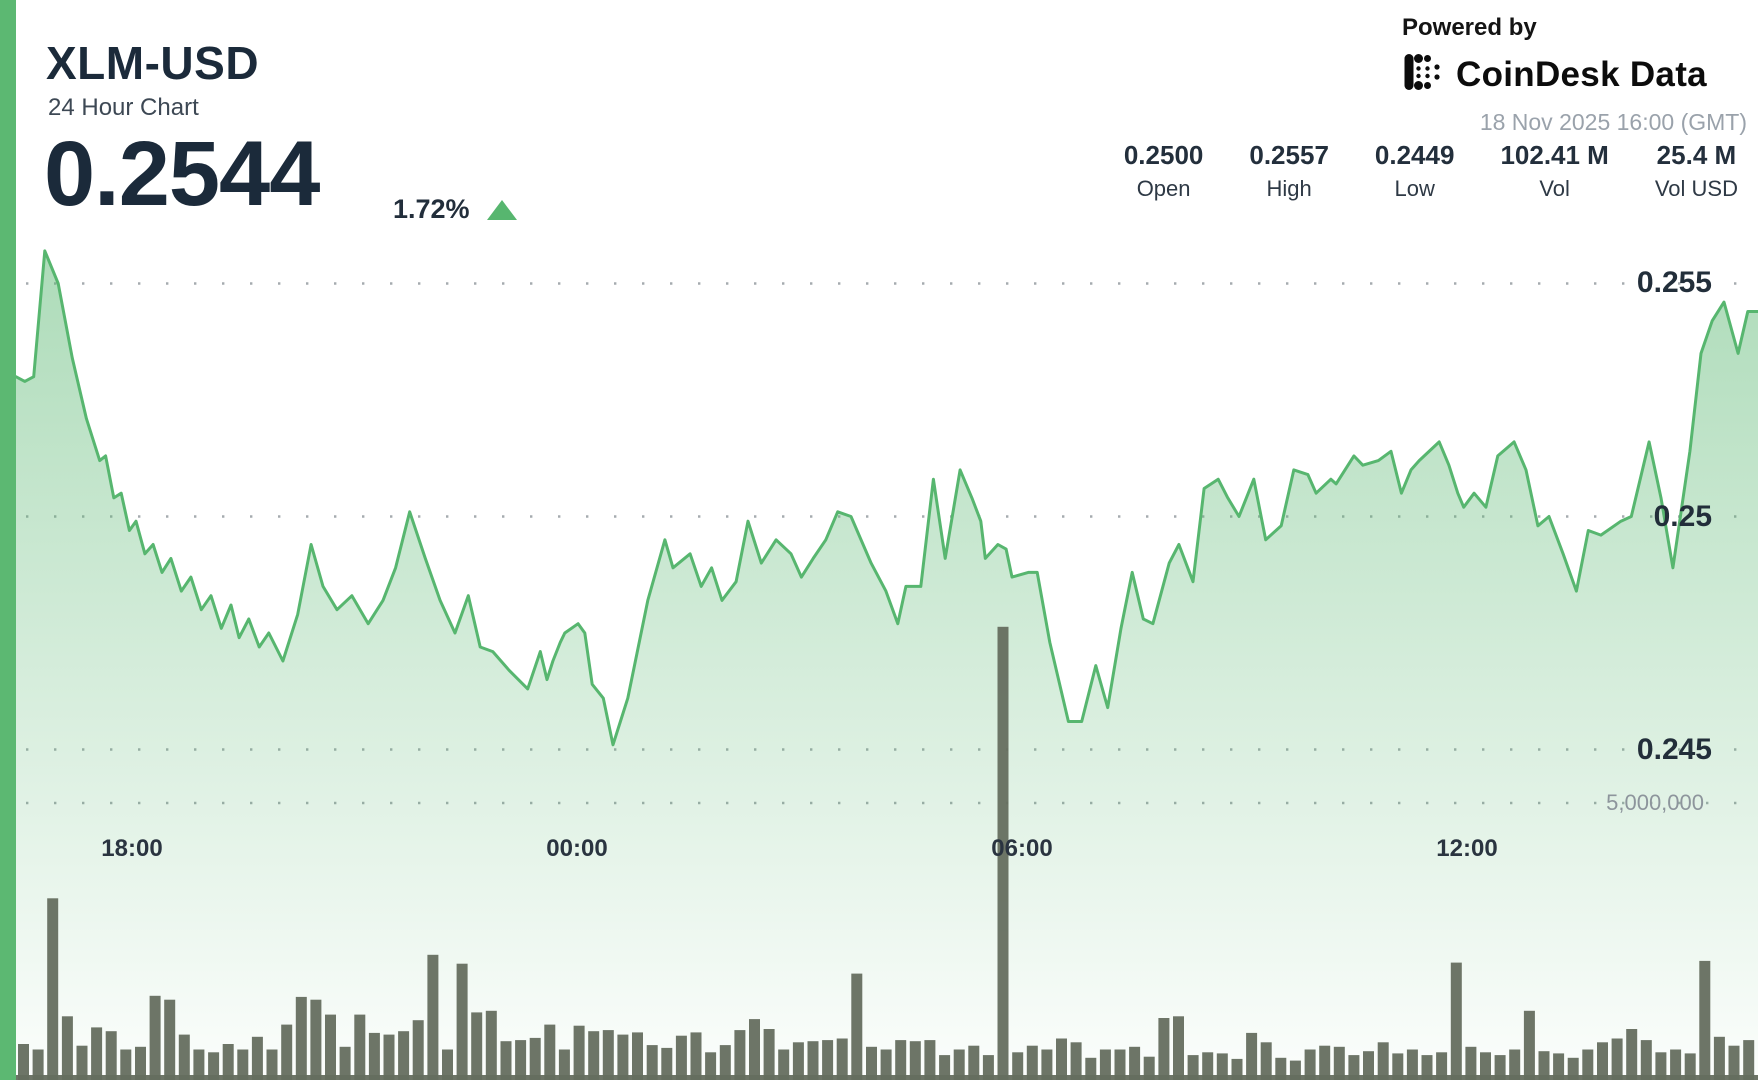 This screenshot has width=1758, height=1080. I want to click on coindesk-dots-icon, so click(1424, 74).